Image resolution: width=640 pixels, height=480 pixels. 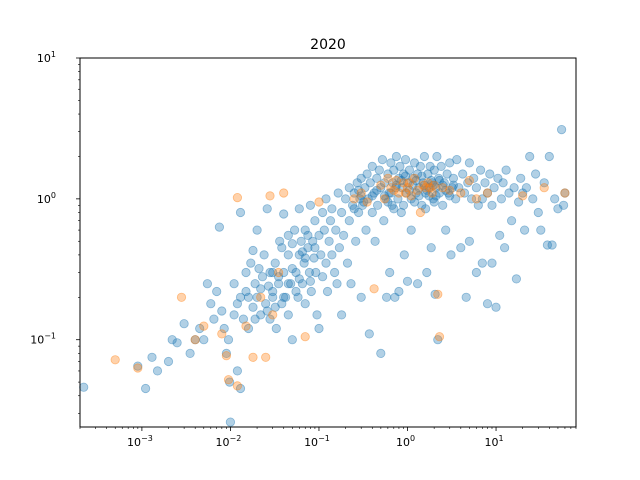 What do you see at coordinates (328, 438) in the screenshot?
I see `x-axis: 10−3 10−2 10−1 100 101` at bounding box center [328, 438].